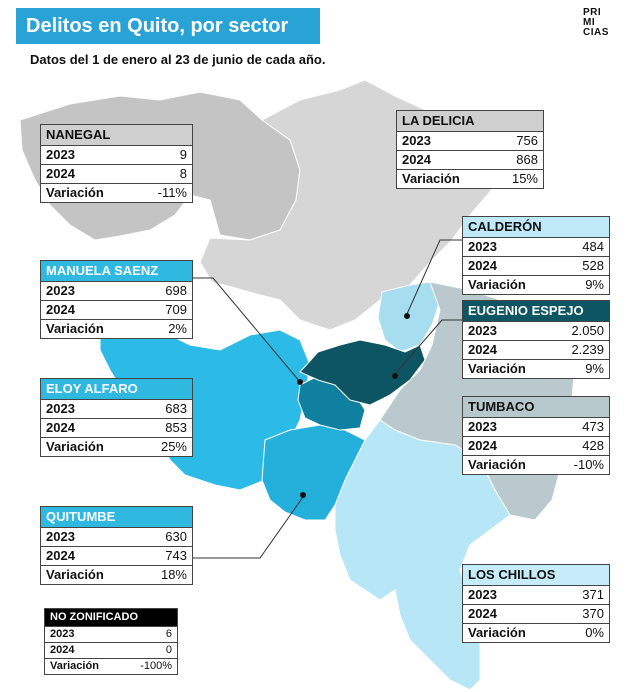 The width and height of the screenshot is (642, 692). What do you see at coordinates (536, 311) in the screenshot?
I see `sector-name: EUGENIO ESPEJO` at bounding box center [536, 311].